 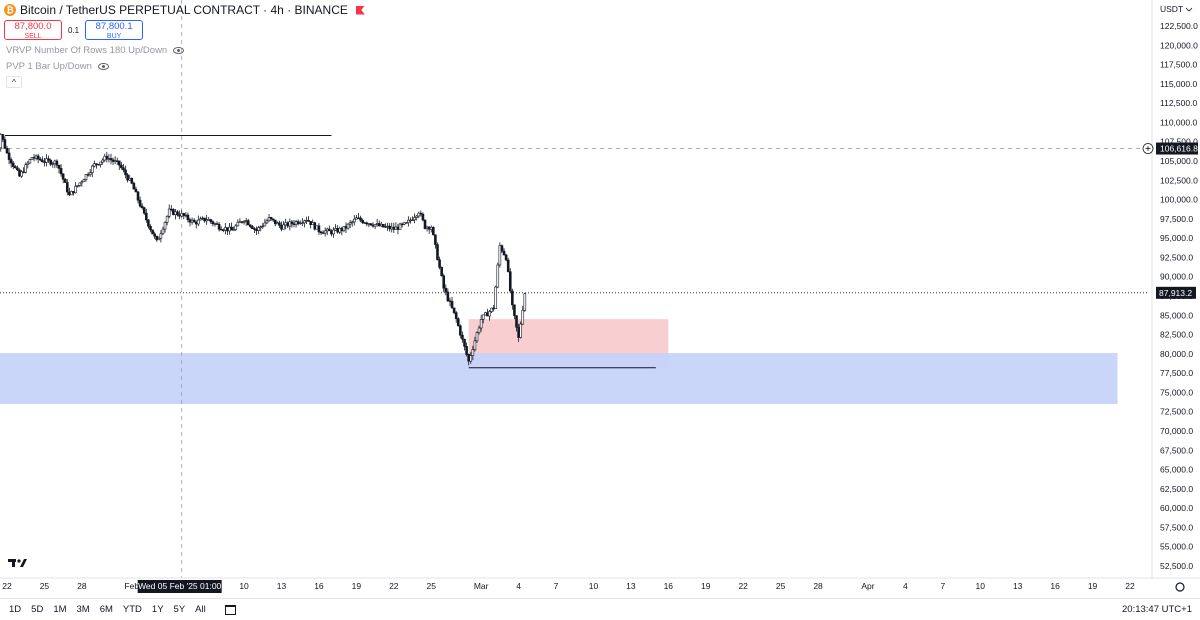 What do you see at coordinates (60, 609) in the screenshot?
I see `range-button-1m: 1M` at bounding box center [60, 609].